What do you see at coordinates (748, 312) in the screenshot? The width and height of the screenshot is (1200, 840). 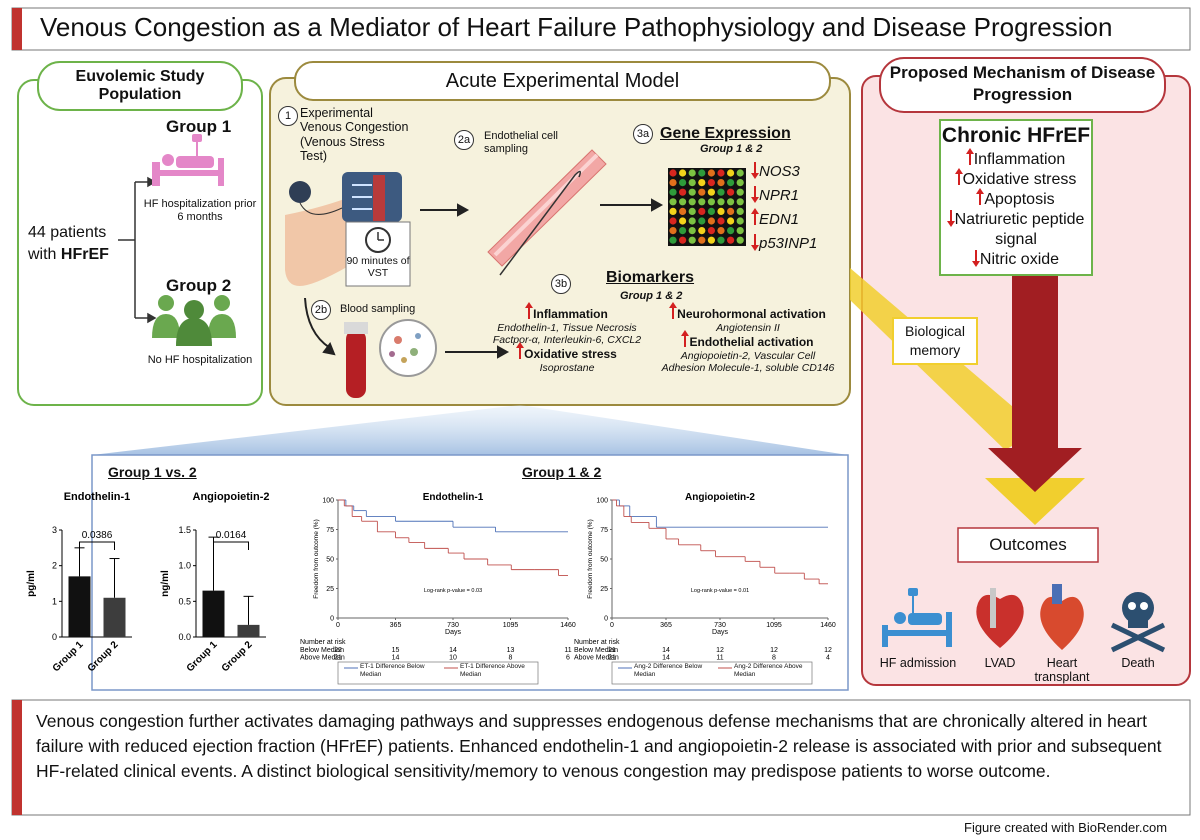 I see `biomarker-item: Neurohormonal activation` at bounding box center [748, 312].